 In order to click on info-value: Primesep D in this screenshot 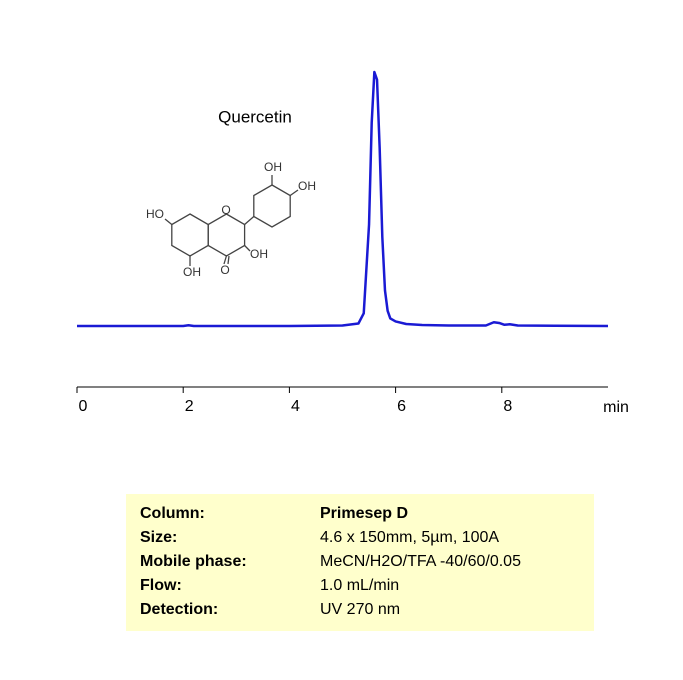, I will do `click(364, 513)`.